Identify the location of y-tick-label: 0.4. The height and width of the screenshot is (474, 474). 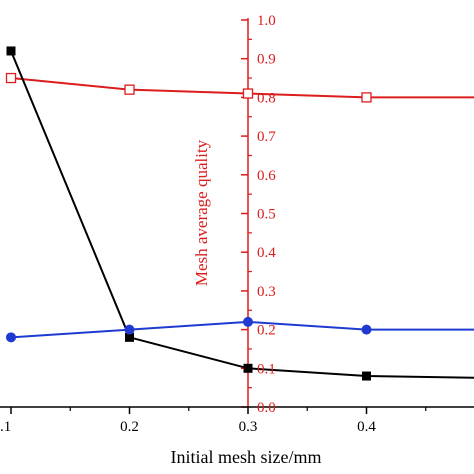
(266, 253).